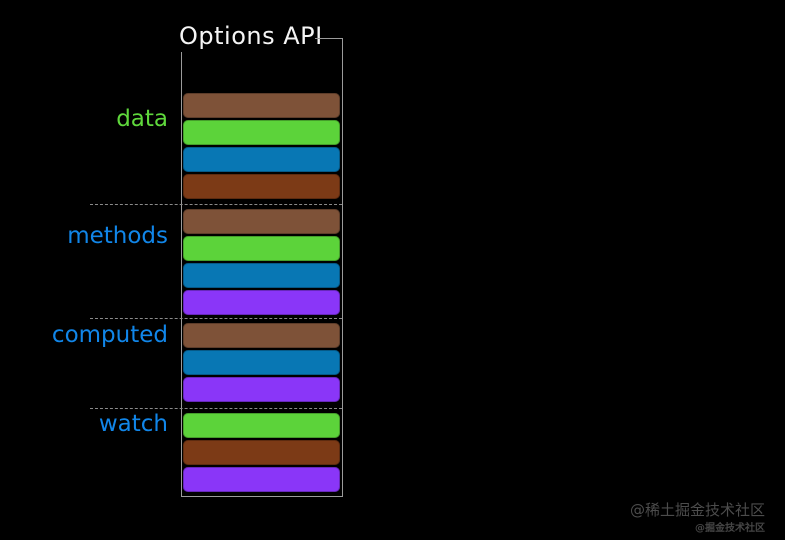 The image size is (785, 540). Describe the element at coordinates (261, 362) in the screenshot. I see `stack-bar-computed-blue` at that location.